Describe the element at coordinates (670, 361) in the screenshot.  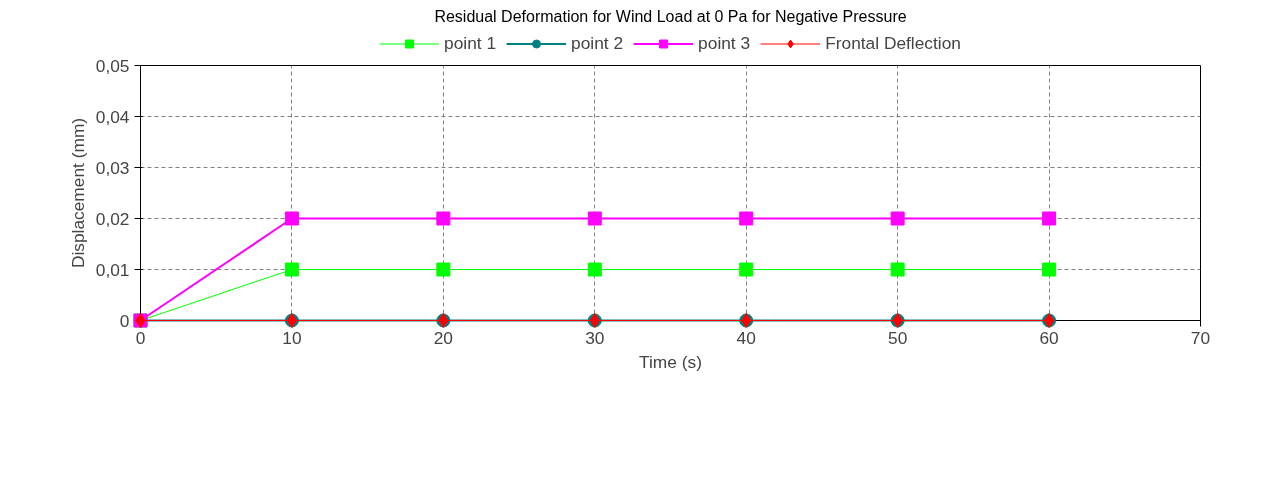
I see `x-axis-title: Time (s)` at that location.